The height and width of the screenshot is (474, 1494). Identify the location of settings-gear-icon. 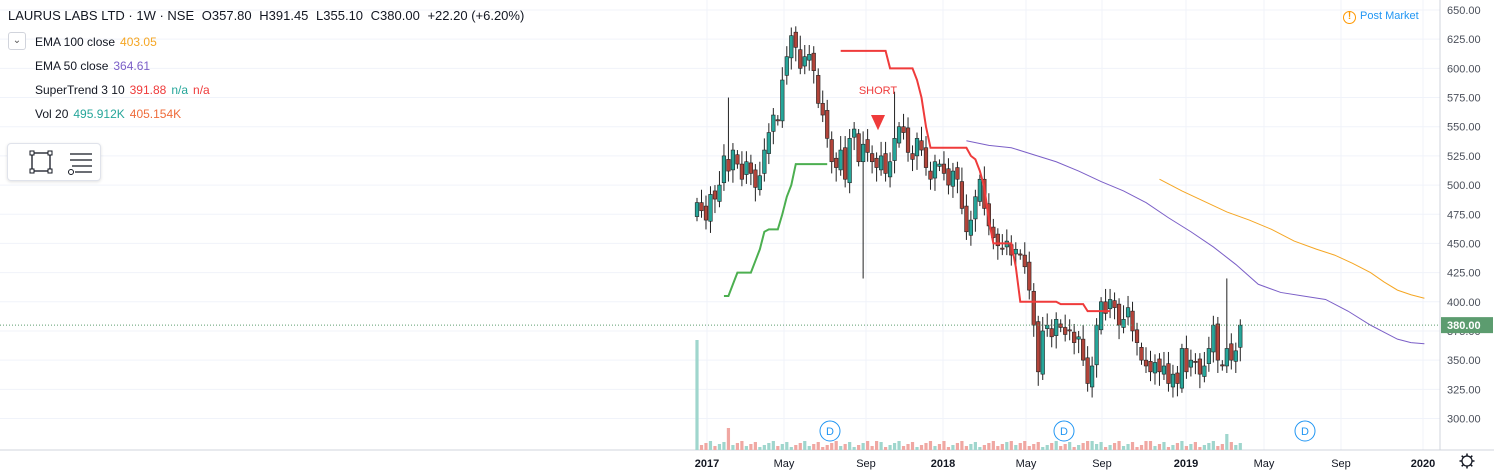
(1467, 461).